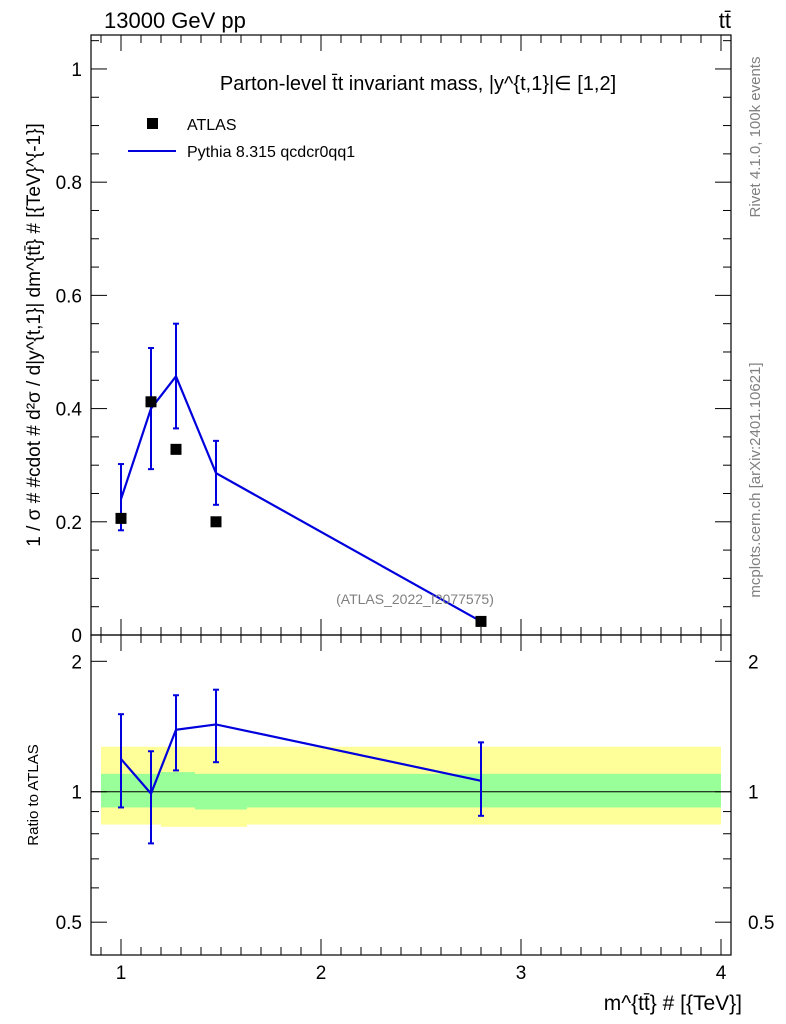 This screenshot has height=1024, width=786. Describe the element at coordinates (69, 183) in the screenshot. I see `y-tick-label: 0.8` at that location.